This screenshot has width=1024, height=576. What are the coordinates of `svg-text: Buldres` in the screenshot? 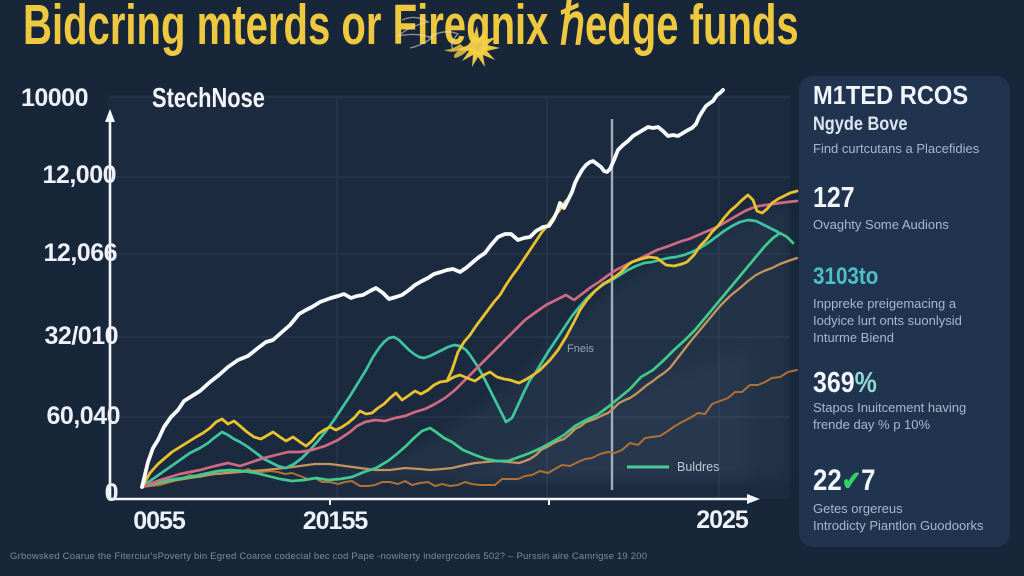 It's located at (698, 467).